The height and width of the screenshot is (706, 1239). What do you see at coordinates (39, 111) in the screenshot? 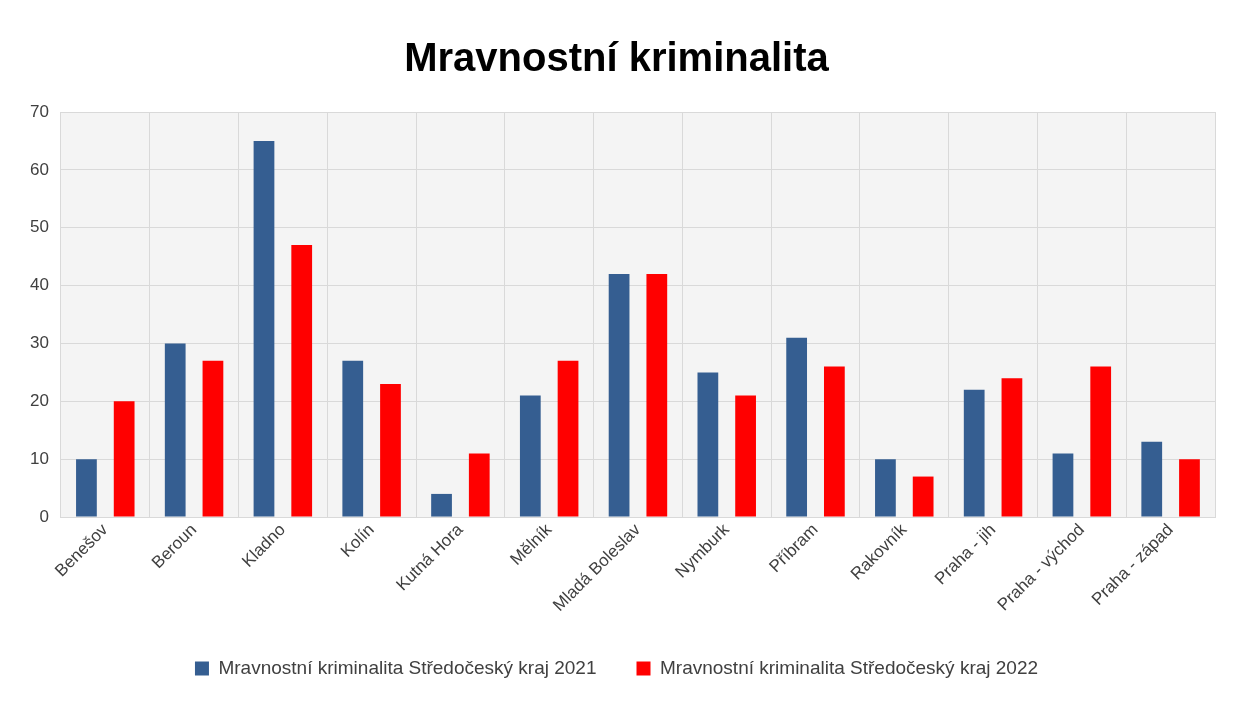
I see `y-tick-label: 70` at bounding box center [39, 111].